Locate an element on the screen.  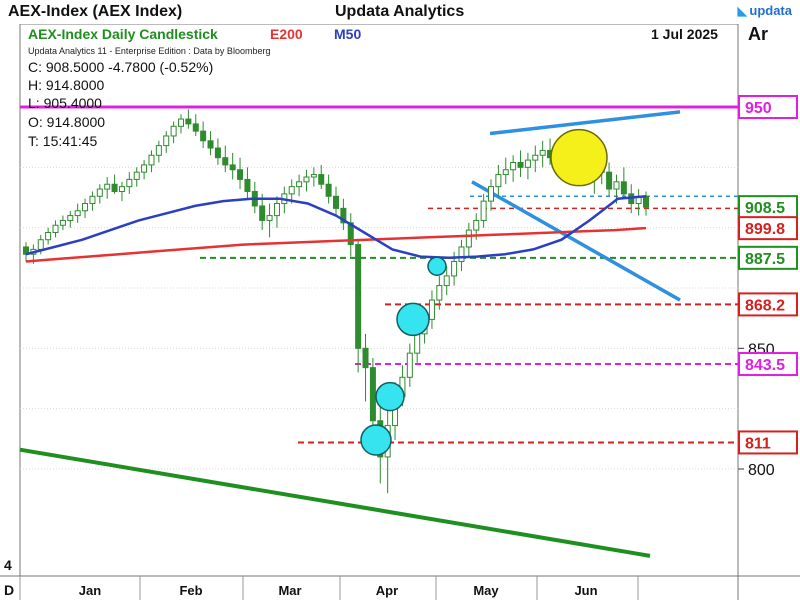
month-label: Jun is located at coordinates (585, 590).